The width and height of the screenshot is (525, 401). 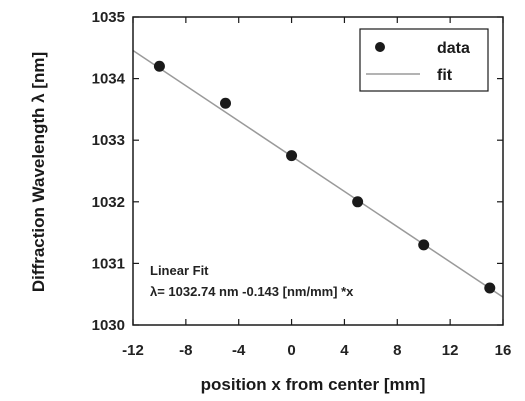 I want to click on x-axis-title: position x from center [mm], so click(x=313, y=384).